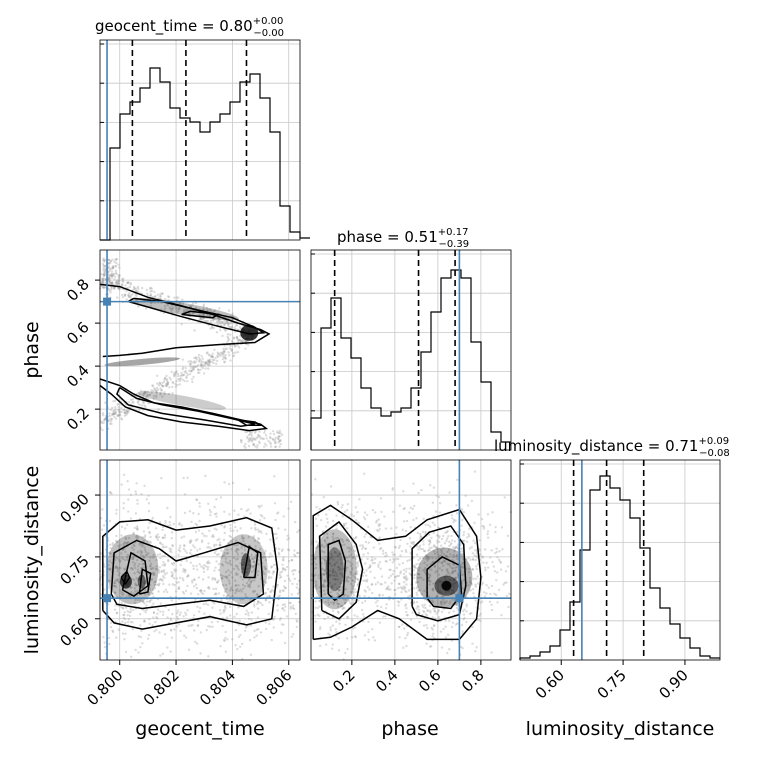 Image resolution: width=760 pixels, height=760 pixels. What do you see at coordinates (199, 350) in the screenshot?
I see `panel-phase-vs-geocent-time` at bounding box center [199, 350].